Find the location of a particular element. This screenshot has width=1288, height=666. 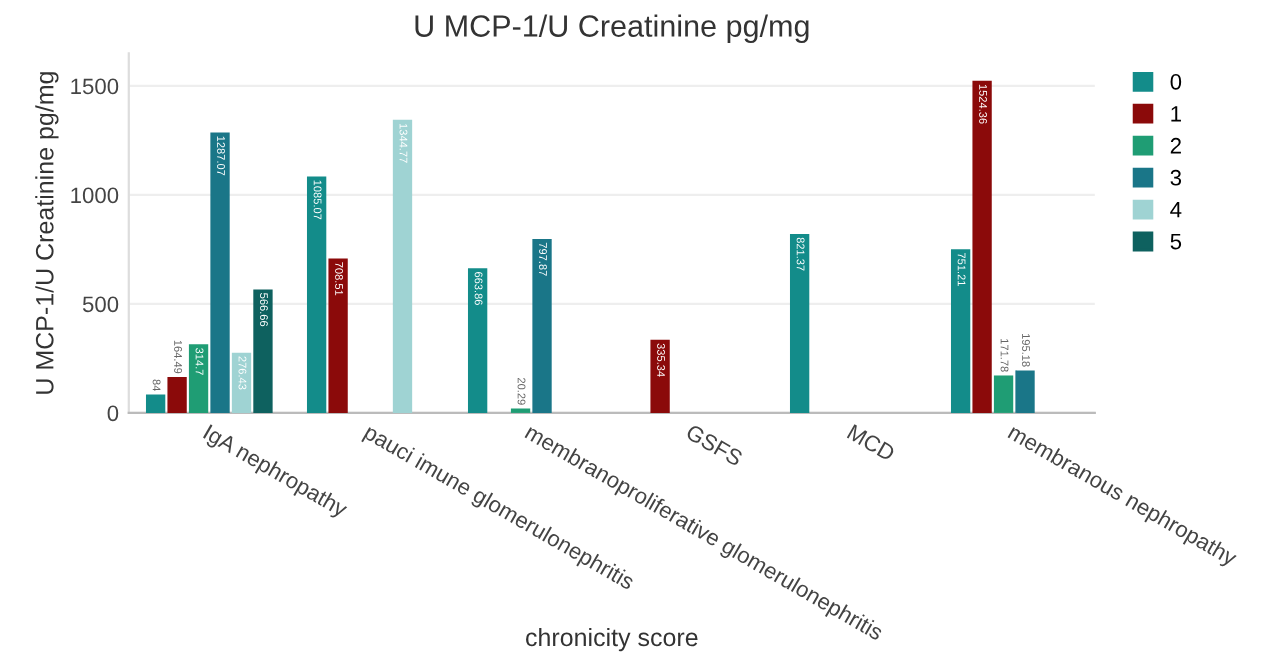

y-tick-label: 0 is located at coordinates (113, 413).